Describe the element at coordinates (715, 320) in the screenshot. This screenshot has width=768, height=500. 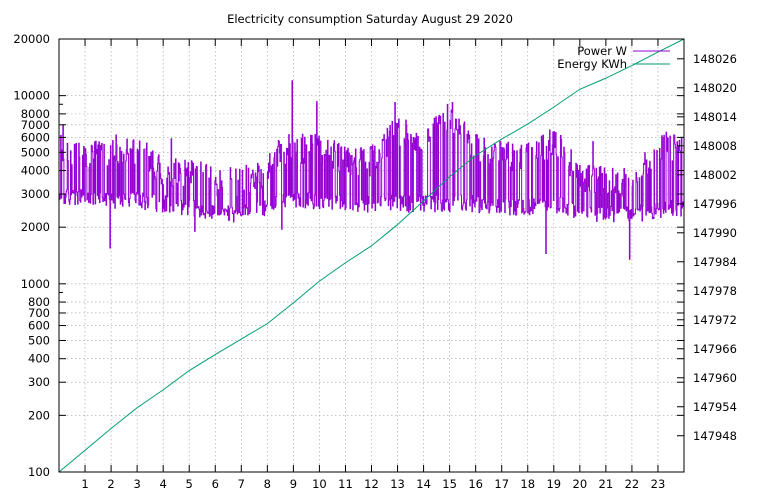
I see `y2-tick-label: 147972` at that location.